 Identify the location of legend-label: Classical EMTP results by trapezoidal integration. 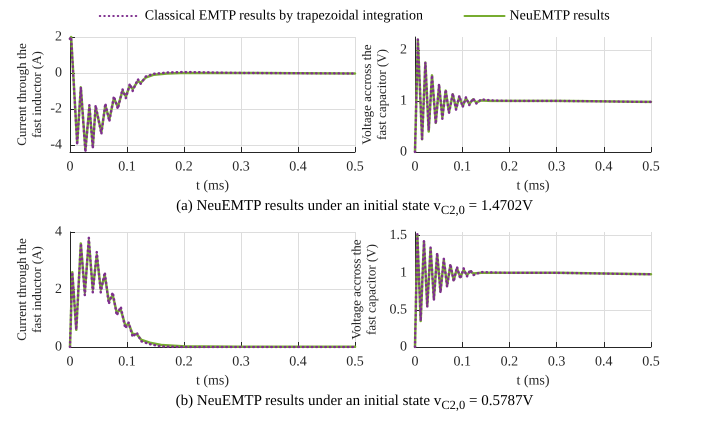
(284, 16).